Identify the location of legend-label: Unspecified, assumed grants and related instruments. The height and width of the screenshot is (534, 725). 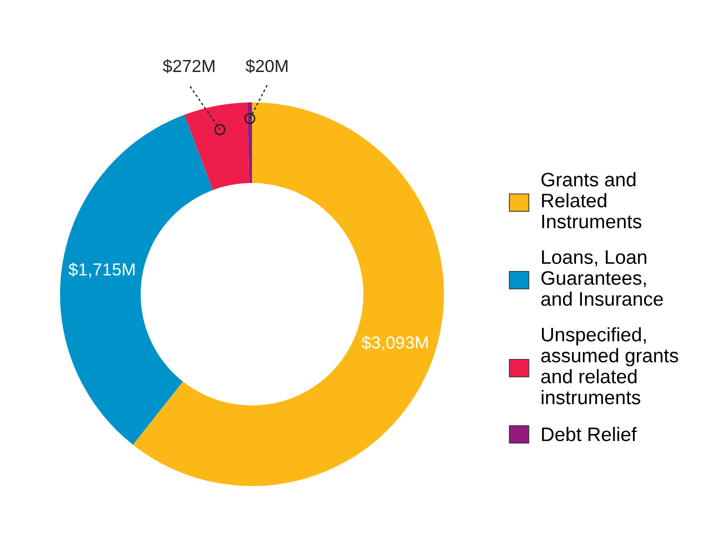
(609, 365).